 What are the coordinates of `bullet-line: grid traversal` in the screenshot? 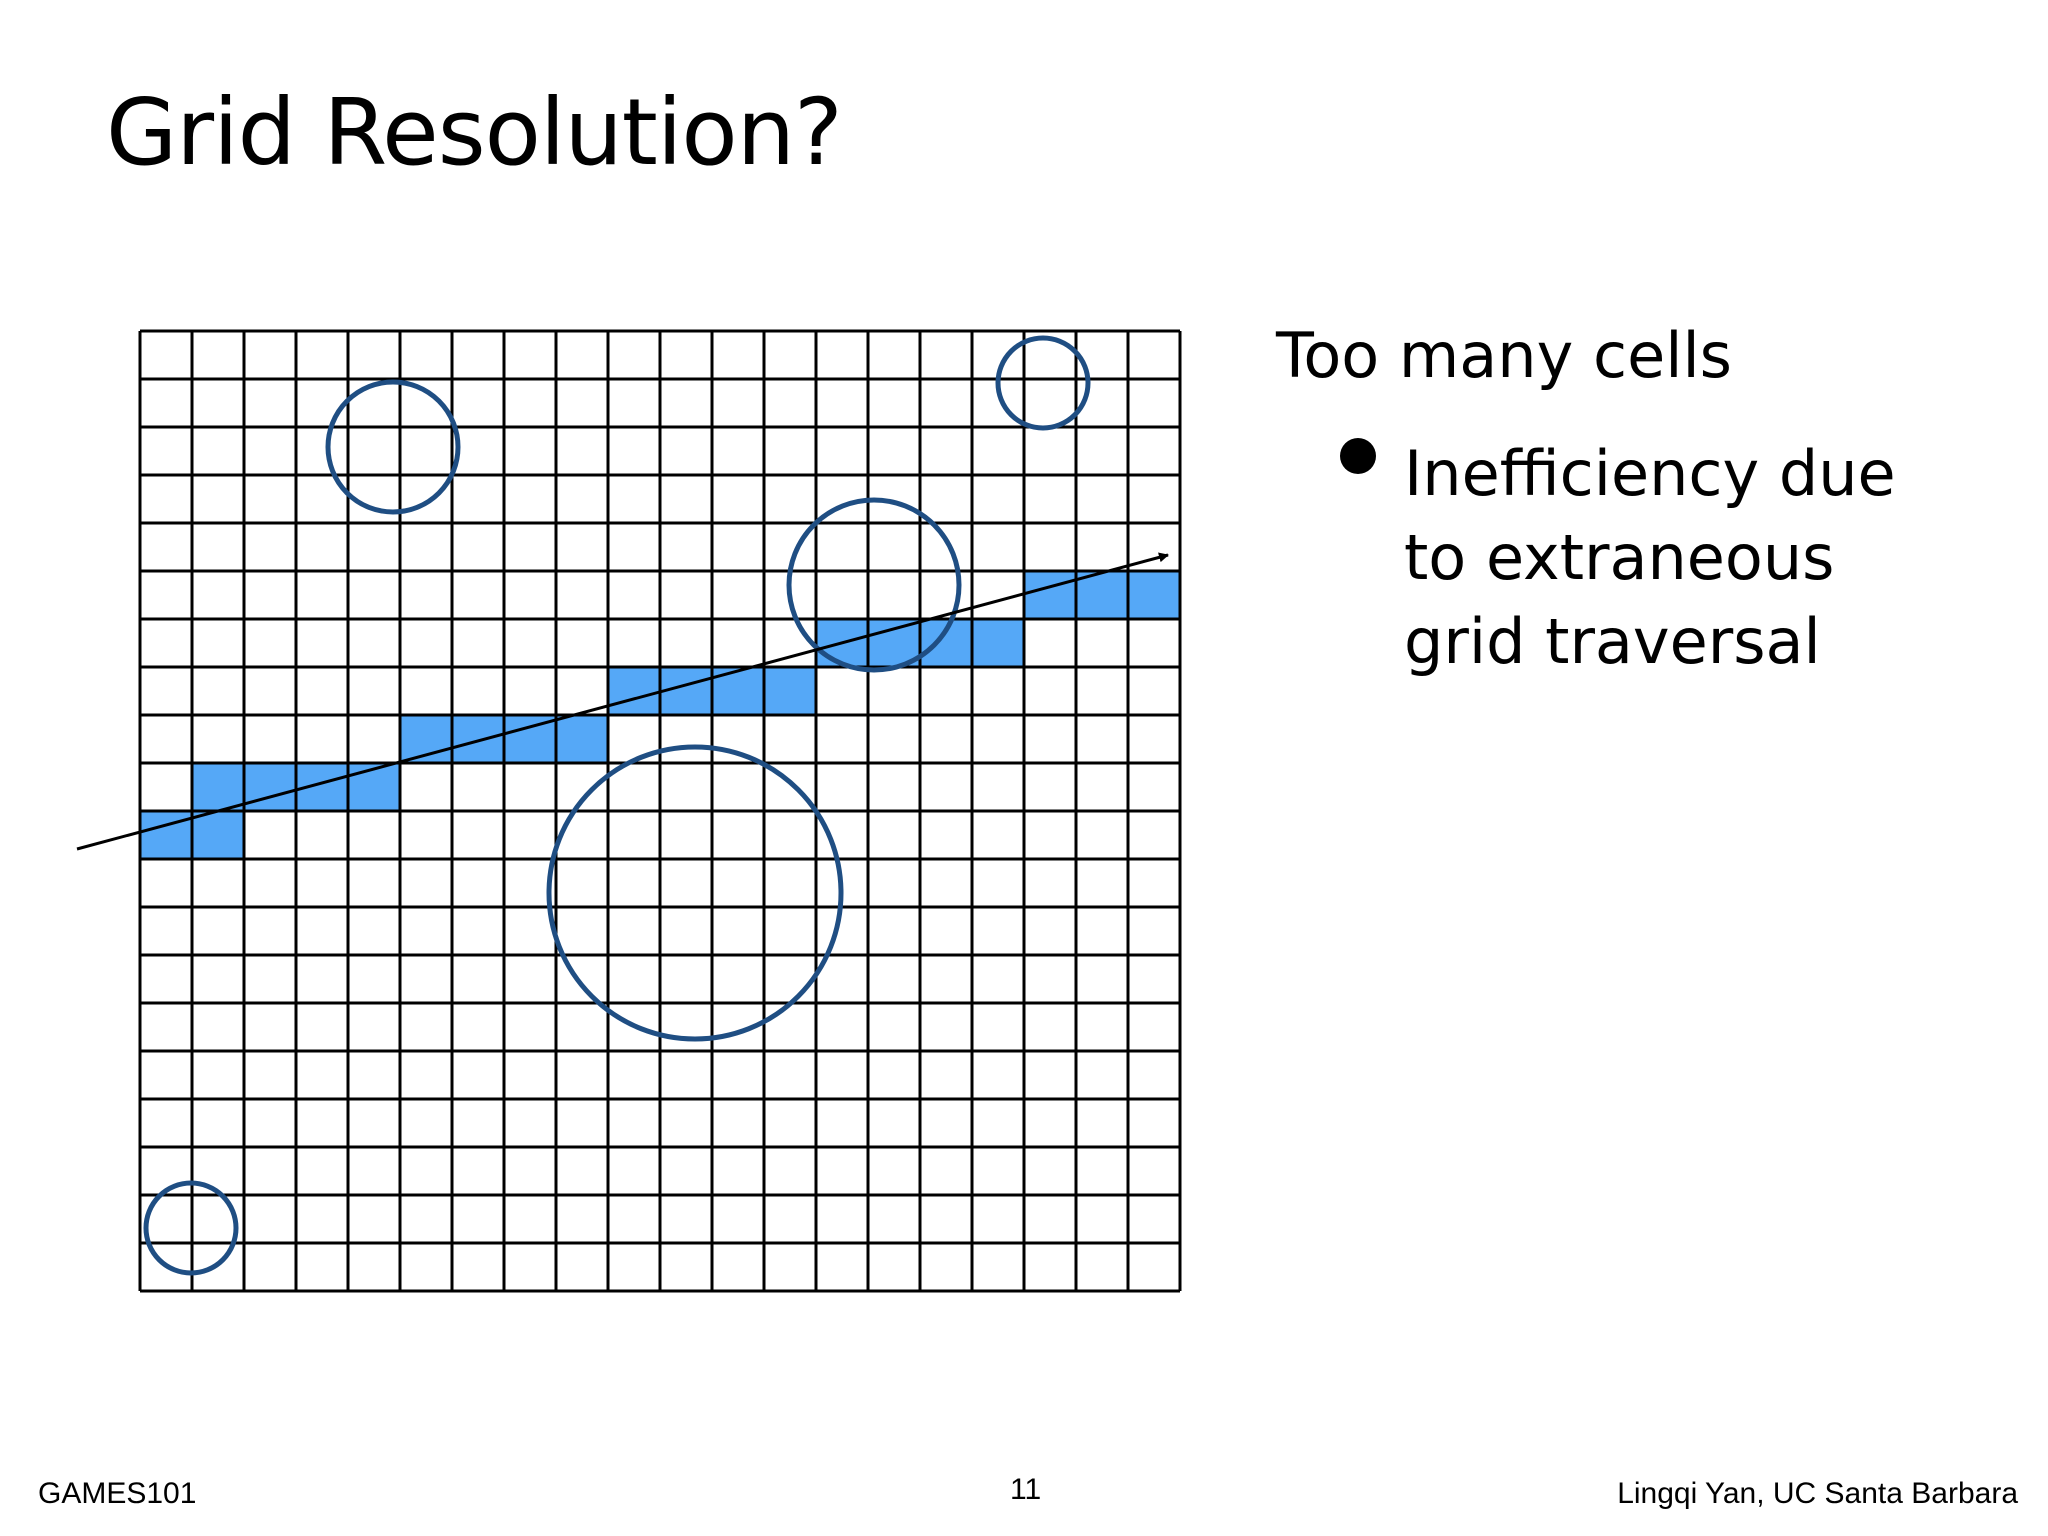 It's located at (1612, 641).